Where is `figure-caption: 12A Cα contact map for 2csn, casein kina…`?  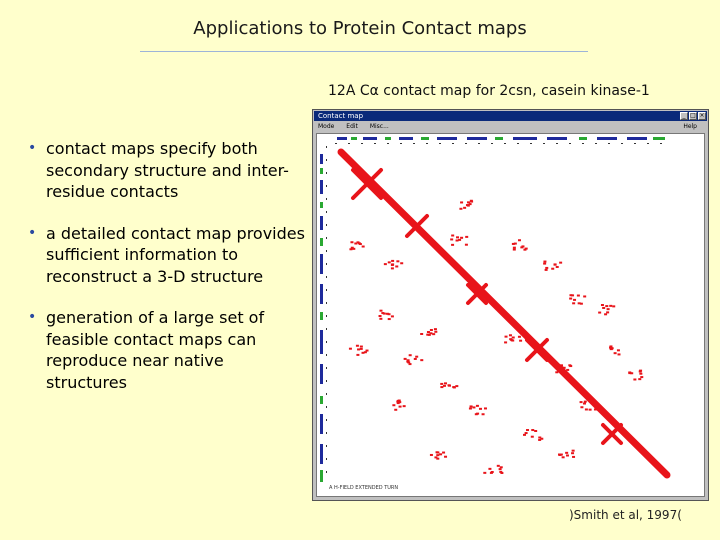 figure-caption: 12A Cα contact map for 2csn, casein kina… is located at coordinates (489, 91).